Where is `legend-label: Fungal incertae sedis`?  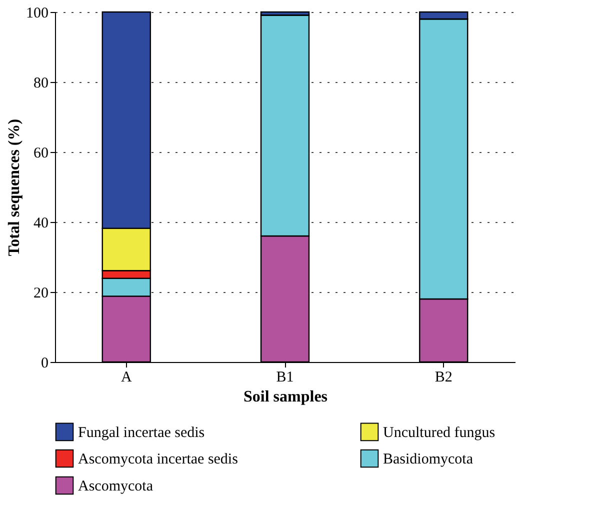 legend-label: Fungal incertae sedis is located at coordinates (141, 432).